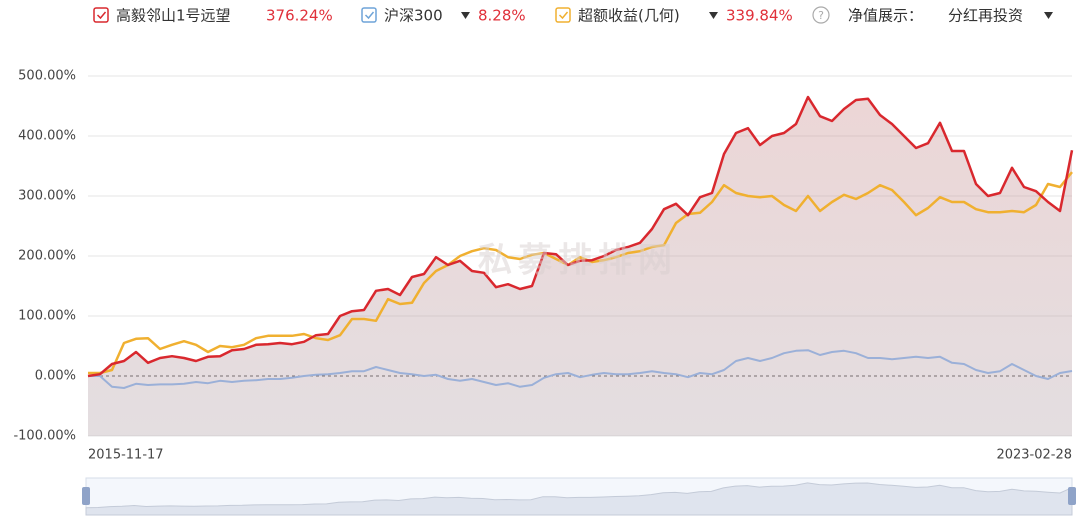  I want to click on navigator-series, so click(579, 499).